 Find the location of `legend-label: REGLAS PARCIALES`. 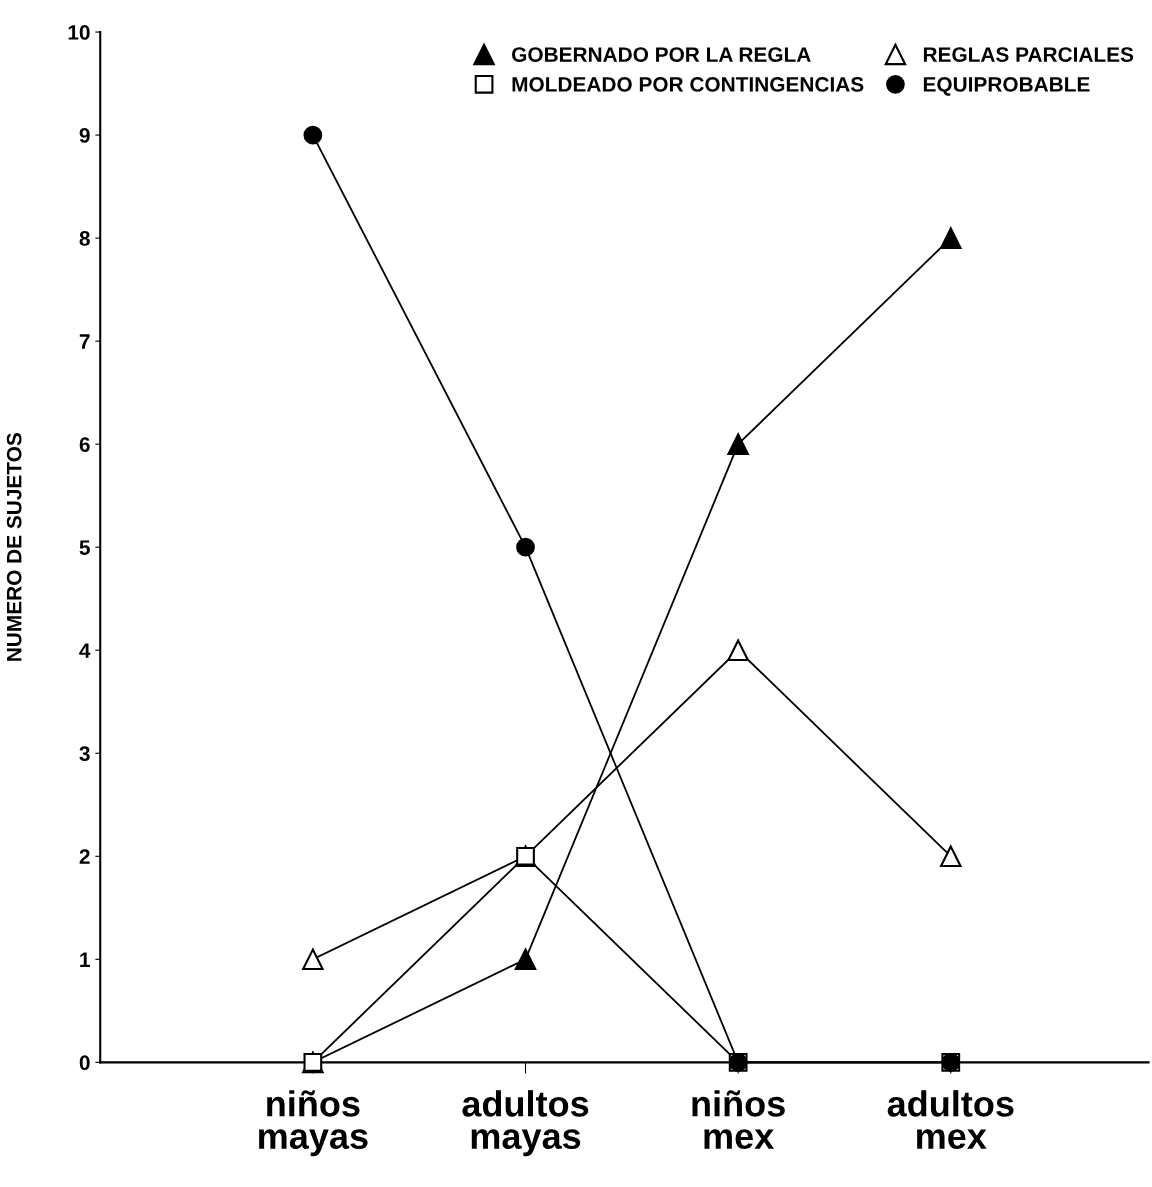

legend-label: REGLAS PARCIALES is located at coordinates (1028, 54).